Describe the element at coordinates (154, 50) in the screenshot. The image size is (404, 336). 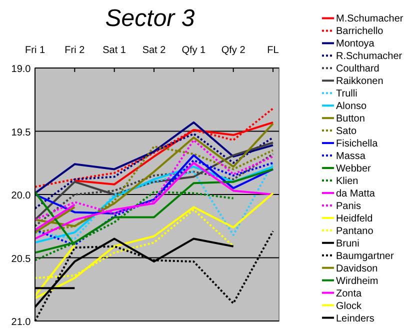
I see `x-tick-label: Sat 2` at that location.